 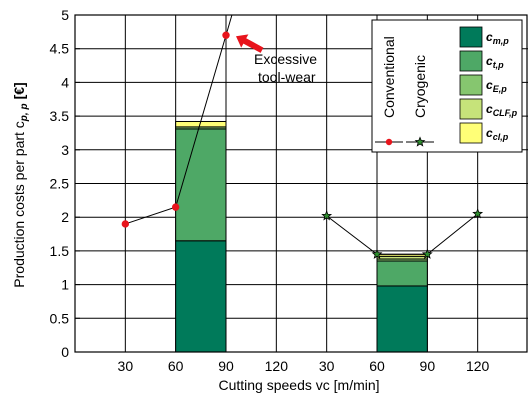 I want to click on legend-component-label: cm,p, so click(x=497, y=38).